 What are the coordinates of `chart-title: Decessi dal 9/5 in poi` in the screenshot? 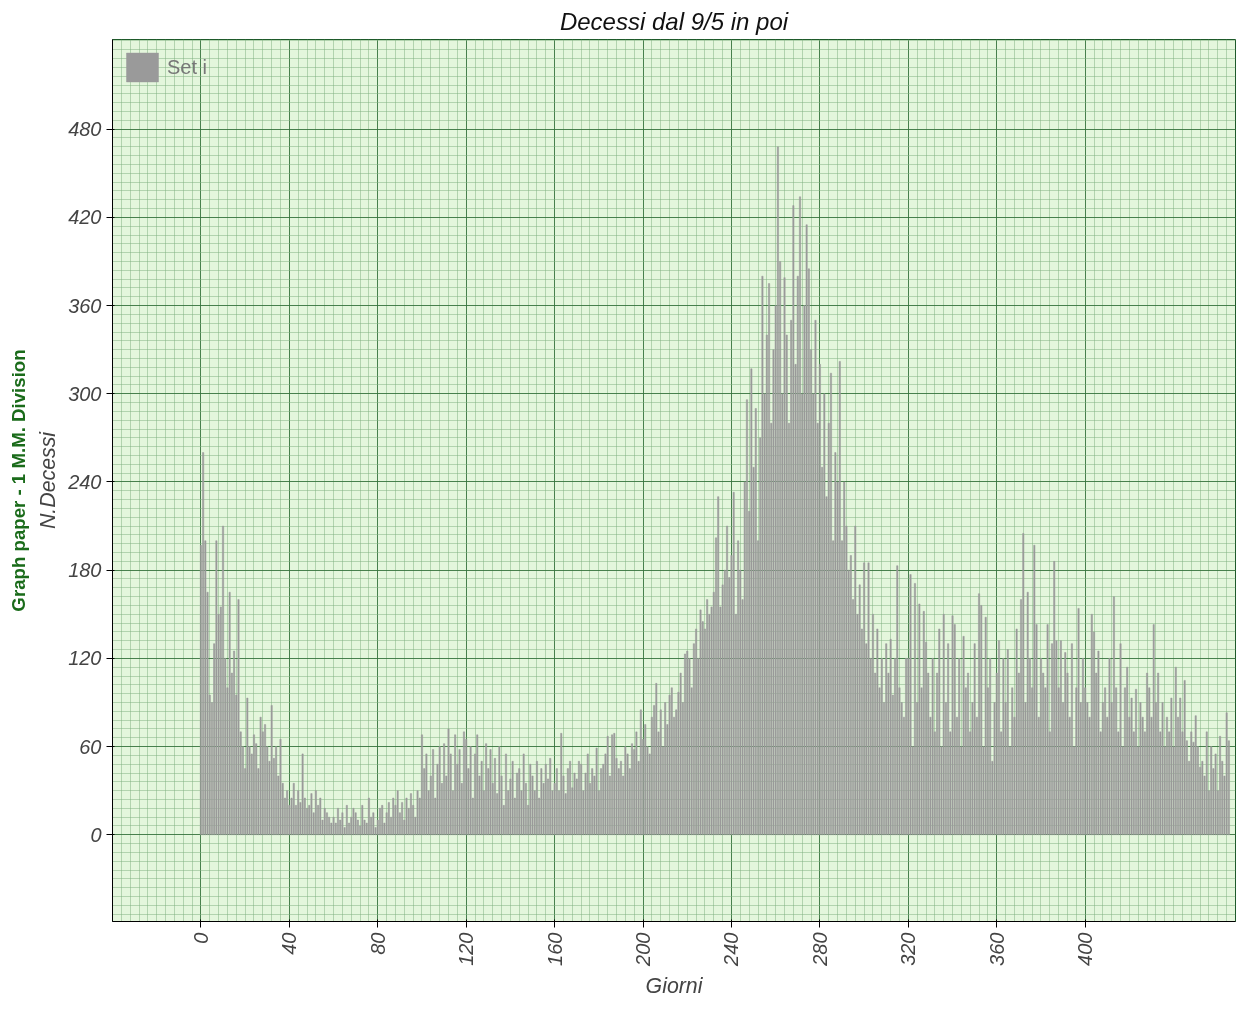 It's located at (674, 21).